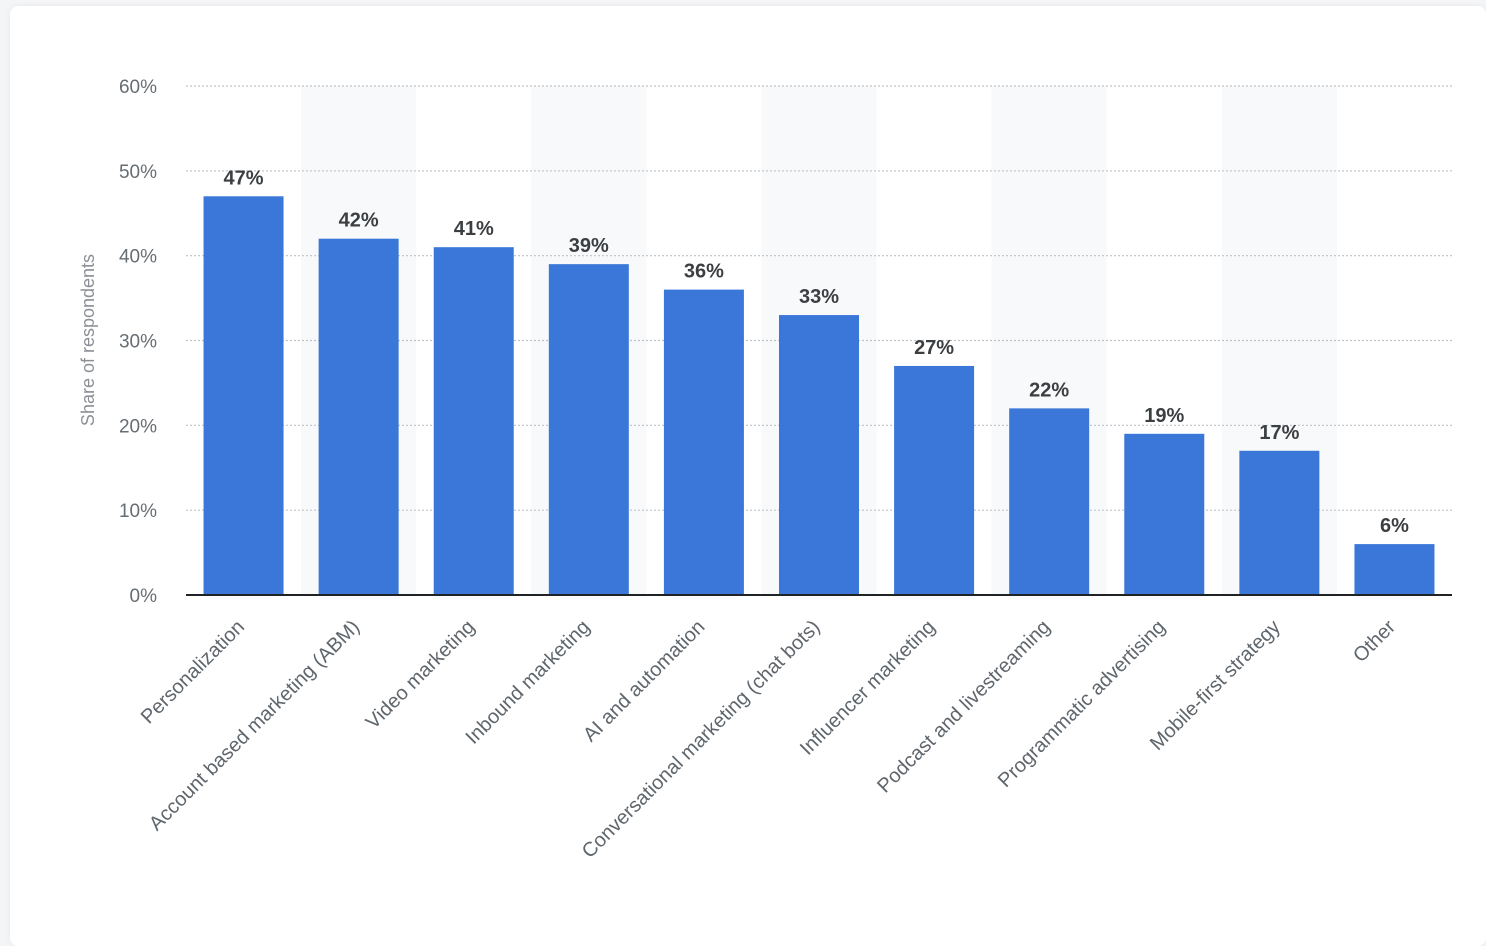 The image size is (1486, 946). I want to click on data-label: 27%, so click(934, 348).